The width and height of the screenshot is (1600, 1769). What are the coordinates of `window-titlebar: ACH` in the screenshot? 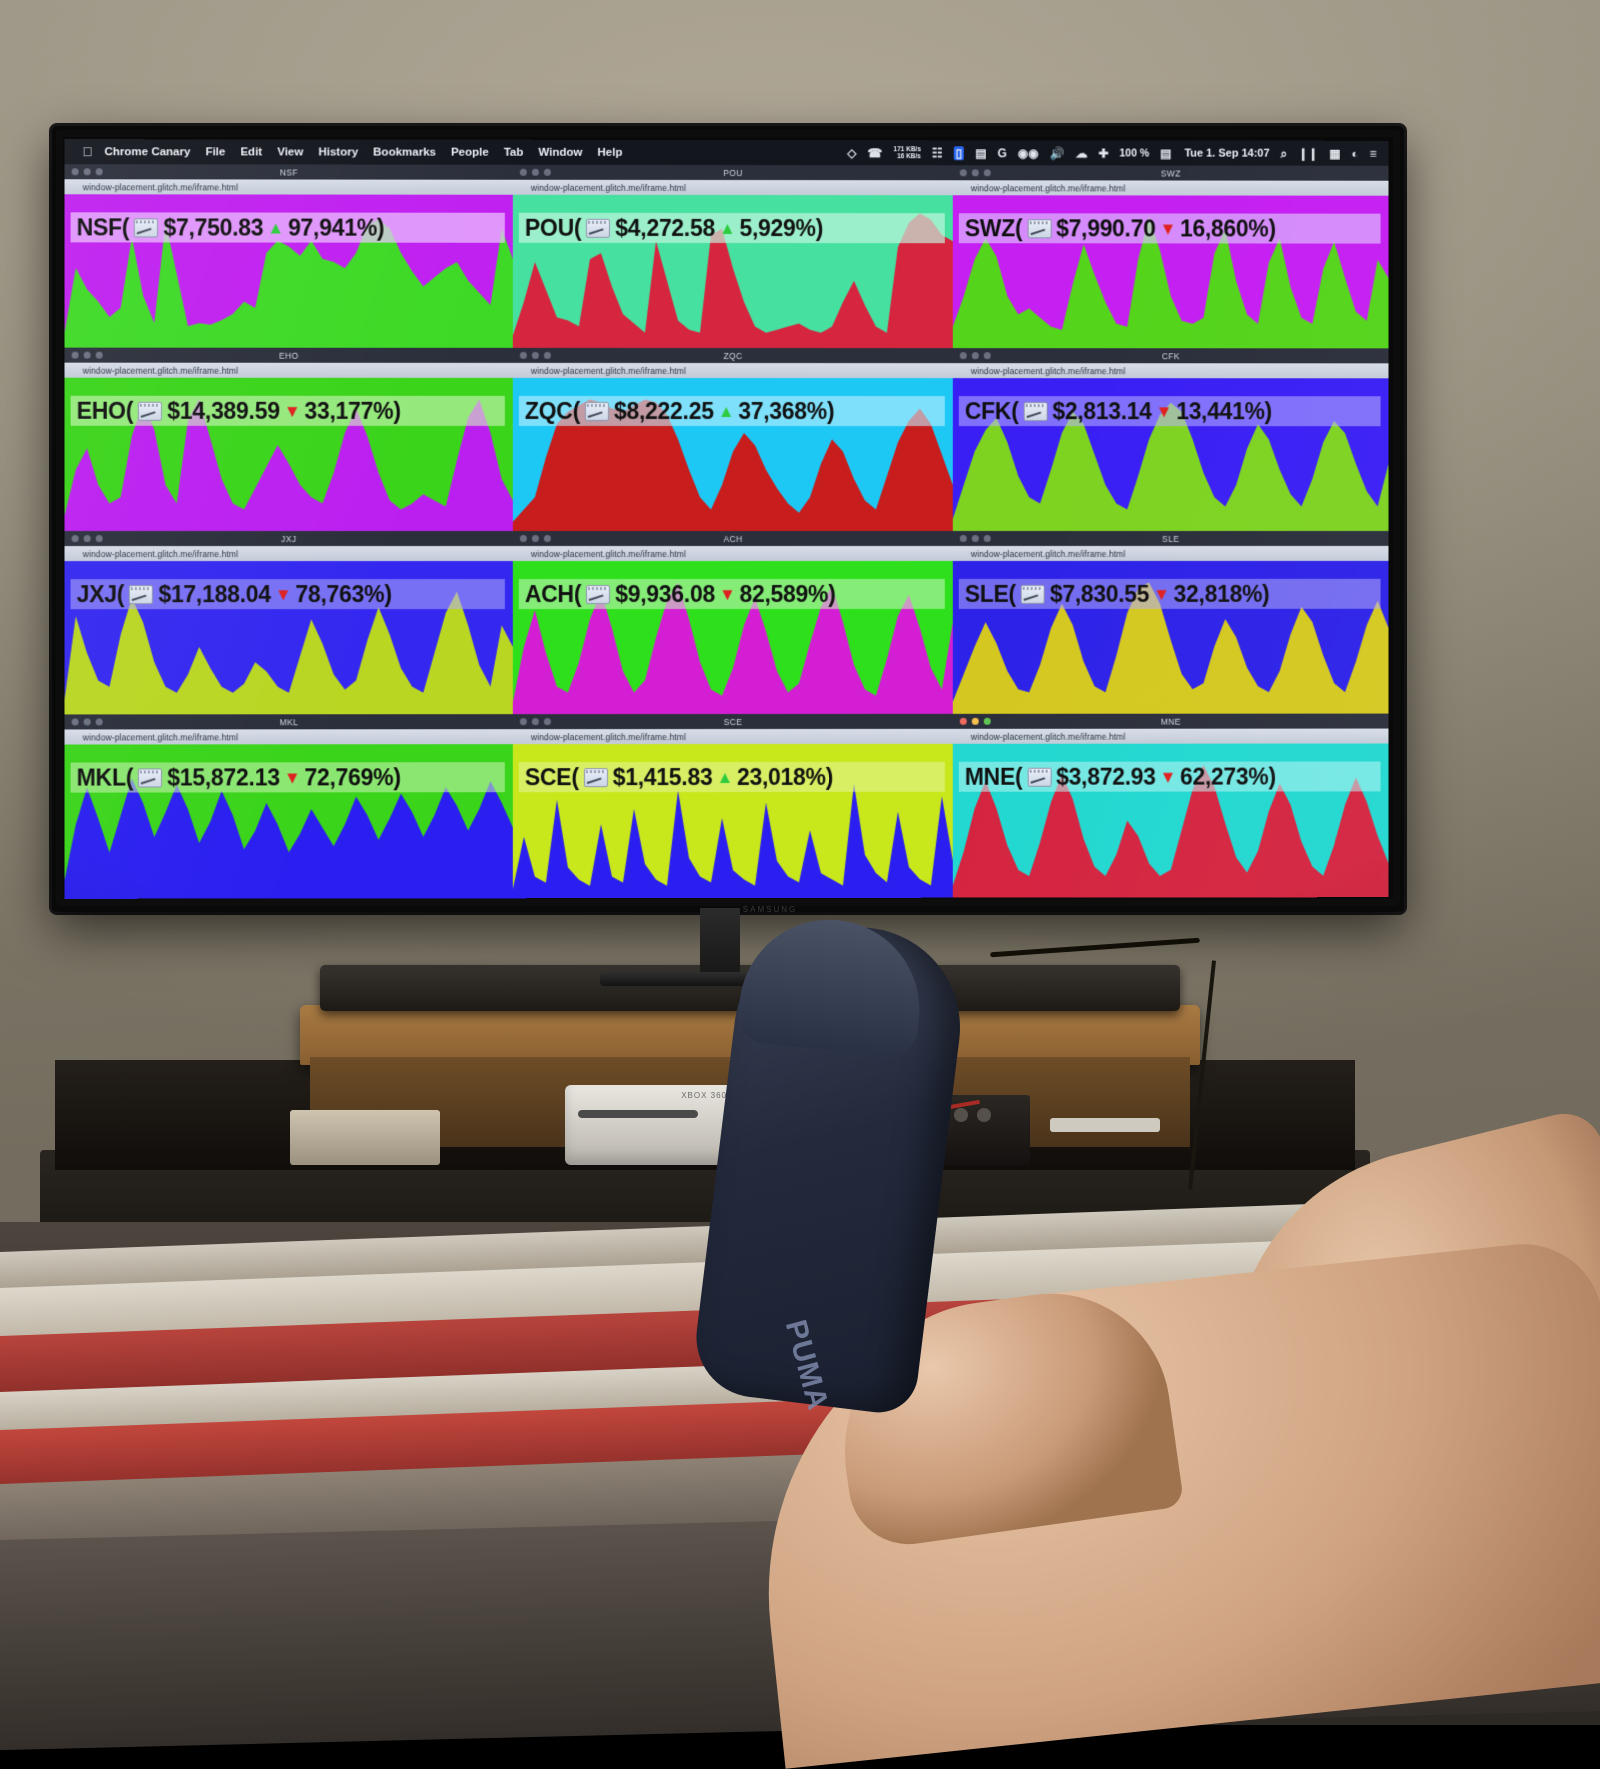 It's located at (733, 538).